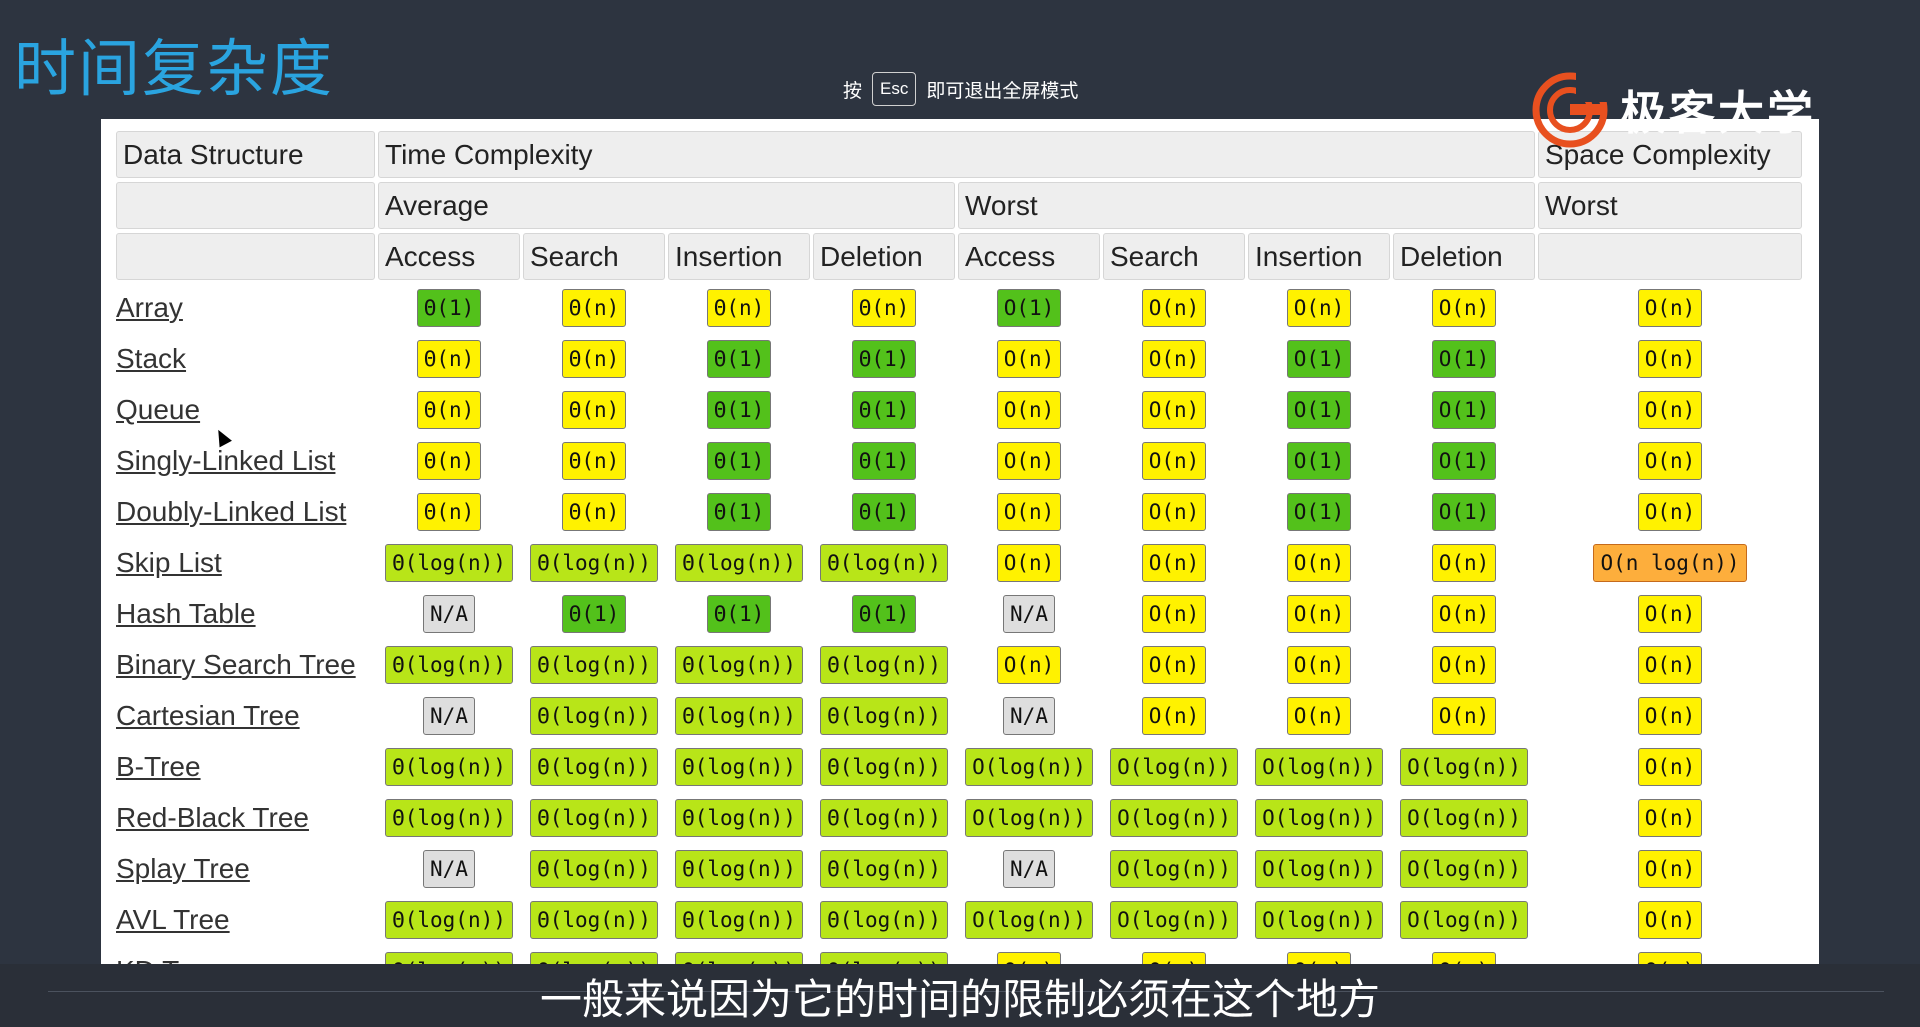 The image size is (1920, 1027). Describe the element at coordinates (158, 409) in the screenshot. I see `row-link-queue: Queue` at that location.